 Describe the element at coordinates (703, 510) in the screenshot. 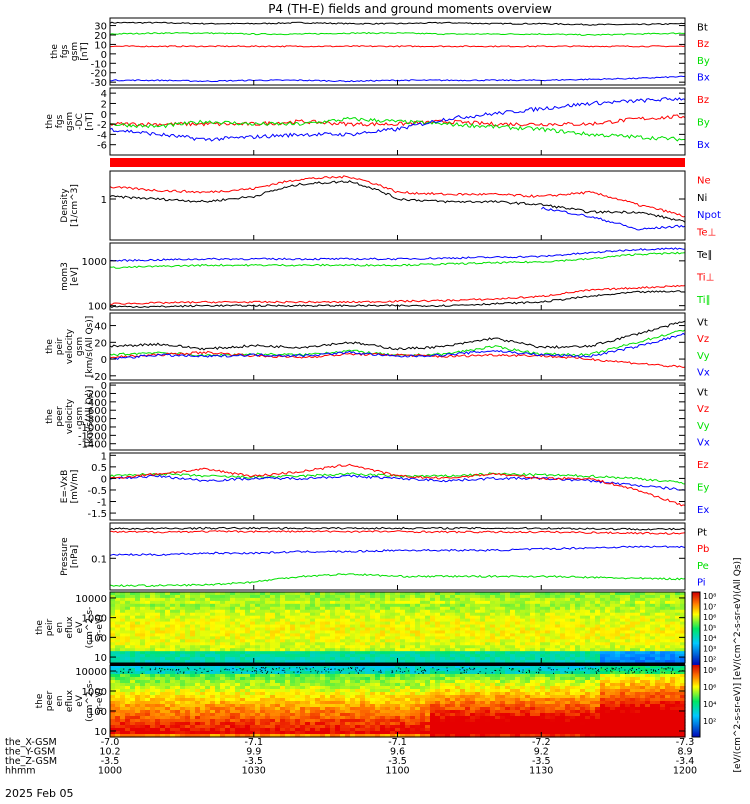

I see `legend-Ex: Ex` at that location.